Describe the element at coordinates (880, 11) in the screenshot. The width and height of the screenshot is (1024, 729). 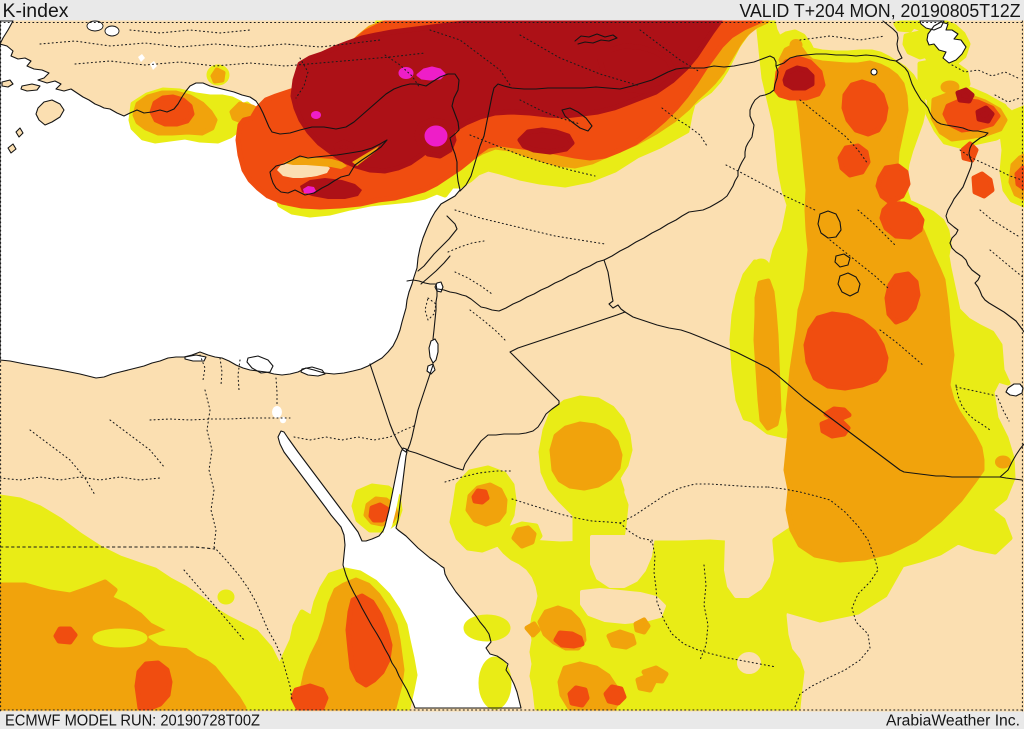
I see `svg-text: VALID T+204 MON, 20190805T12Z` at that location.